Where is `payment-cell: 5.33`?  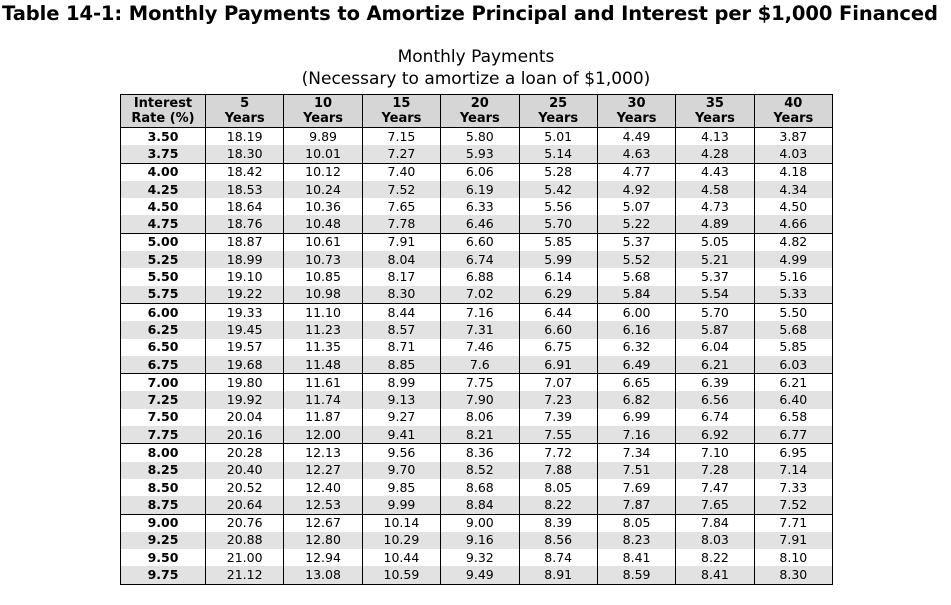
payment-cell: 5.33 is located at coordinates (793, 294).